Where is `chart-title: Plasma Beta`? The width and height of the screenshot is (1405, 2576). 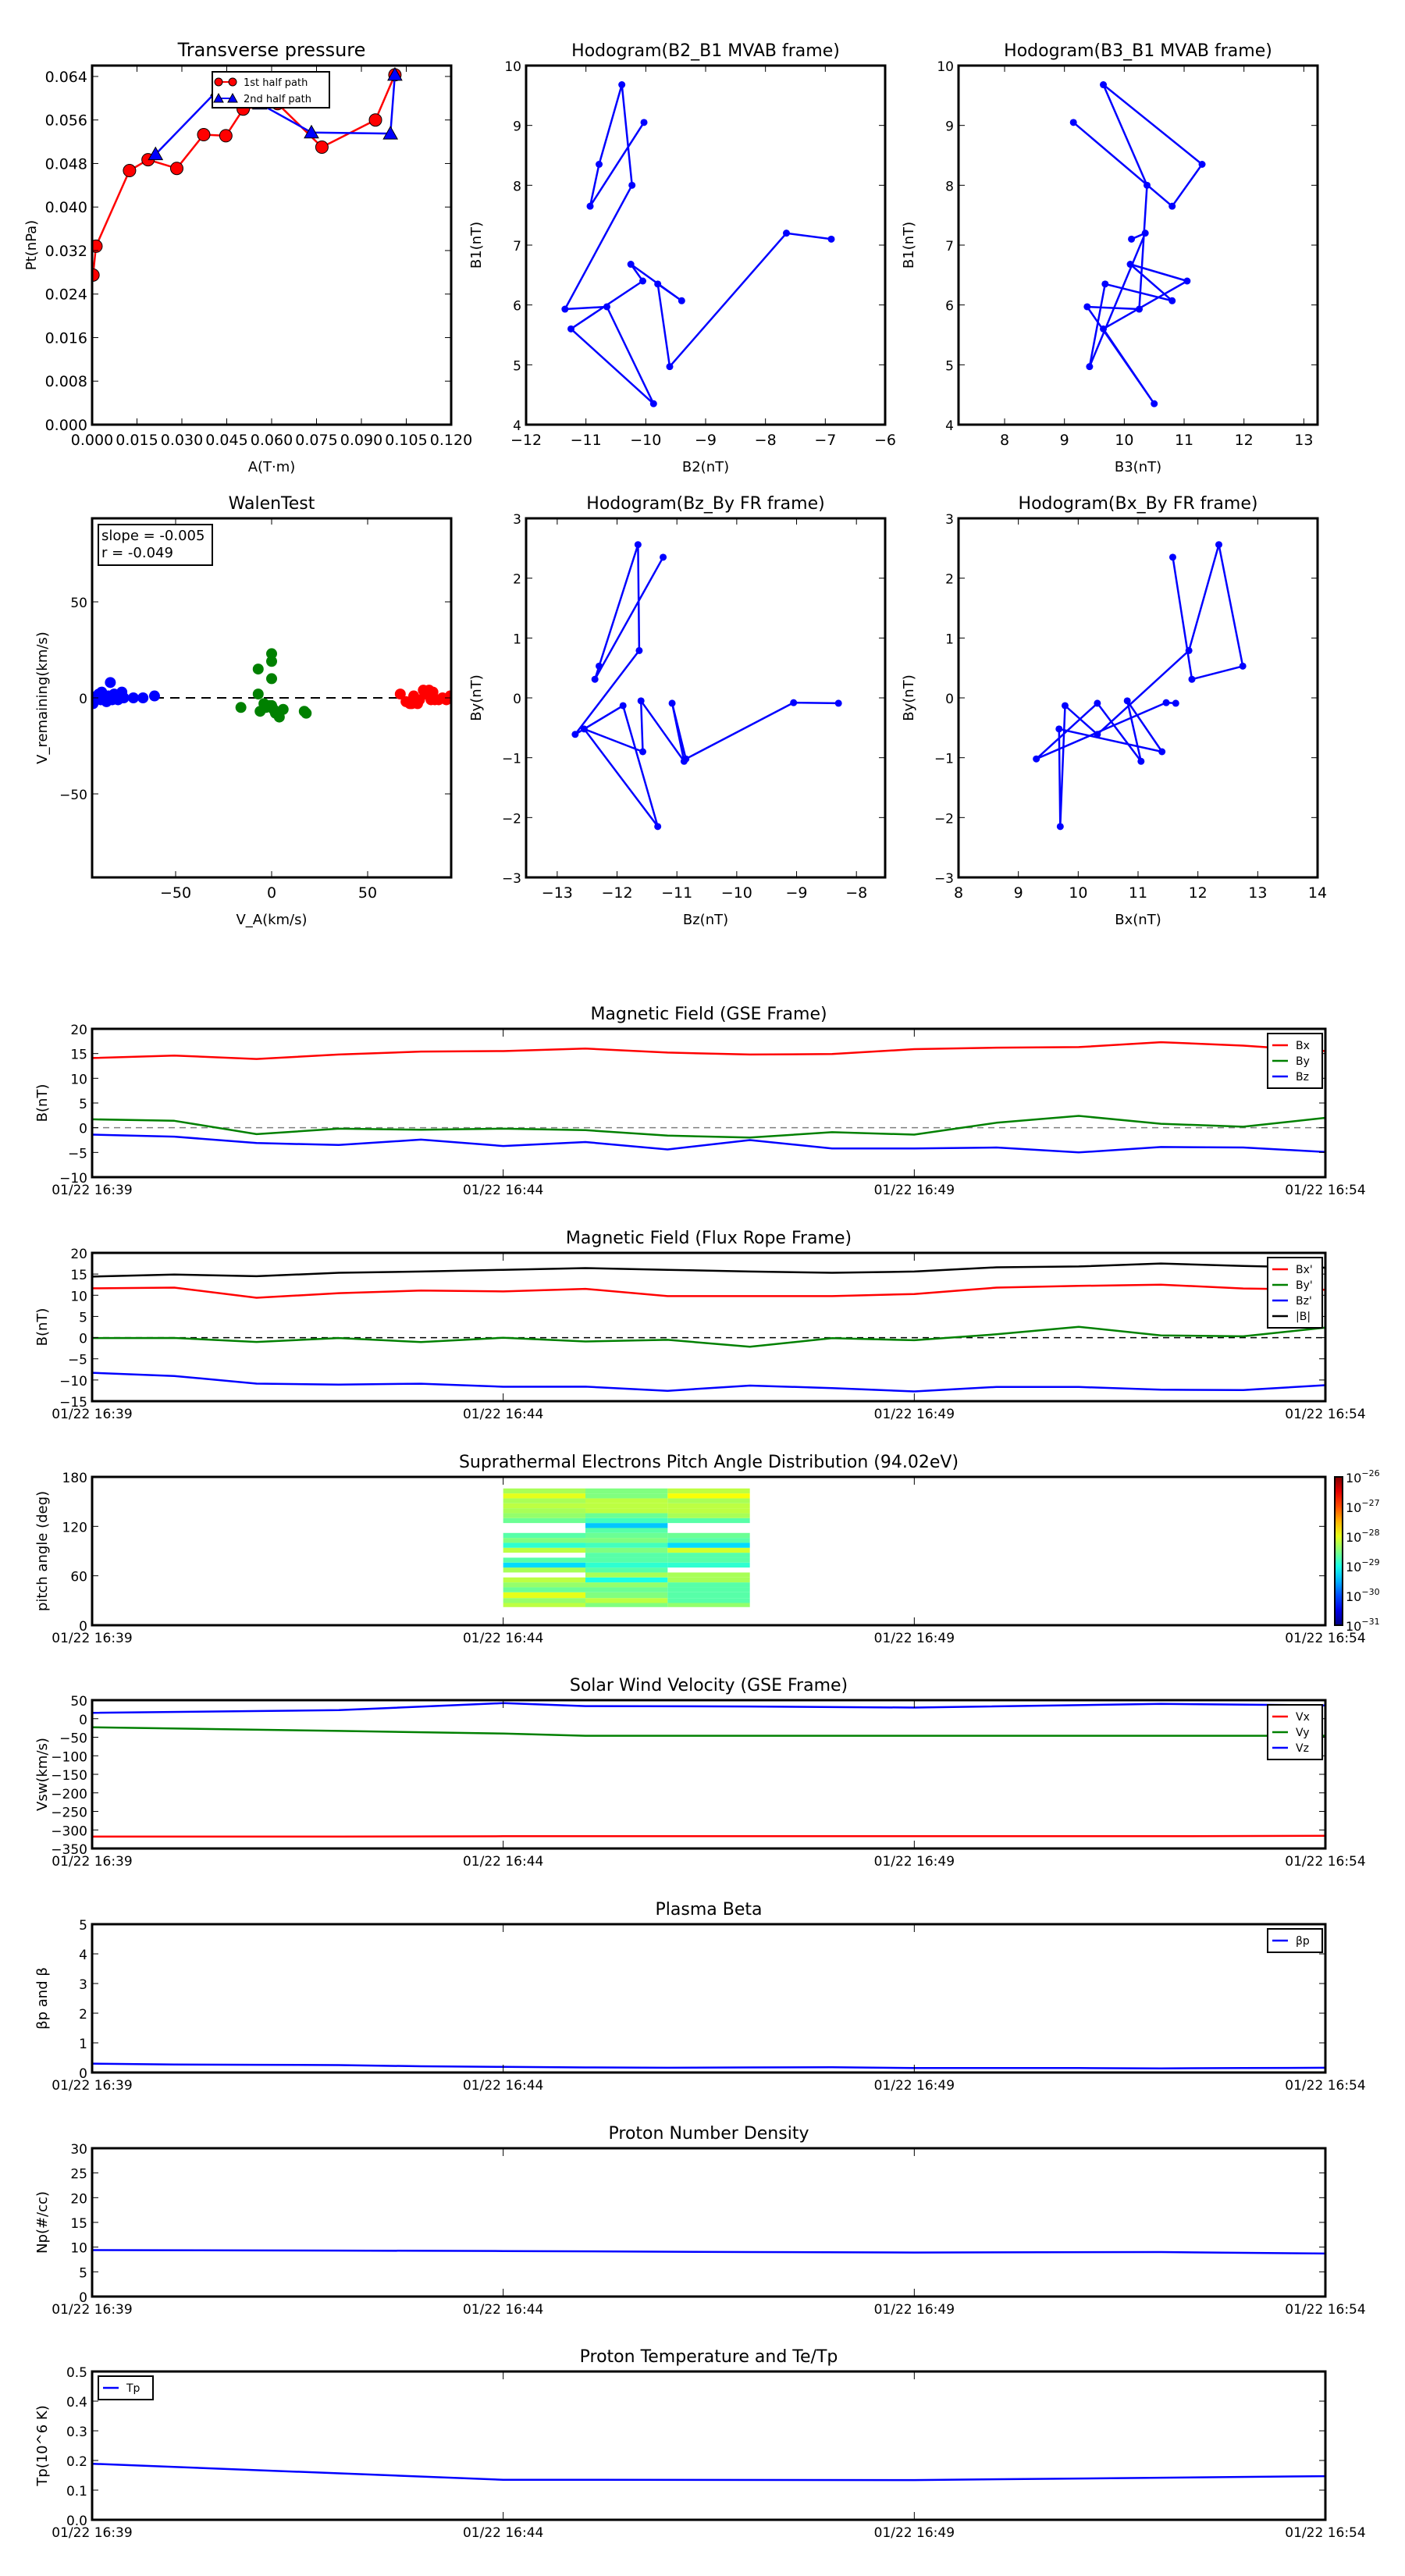 chart-title: Plasma Beta is located at coordinates (710, 1910).